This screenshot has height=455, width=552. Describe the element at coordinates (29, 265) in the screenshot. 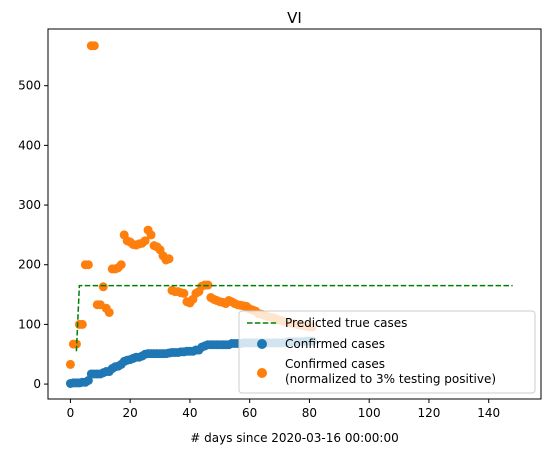

I see `y-tick-label: 200` at that location.